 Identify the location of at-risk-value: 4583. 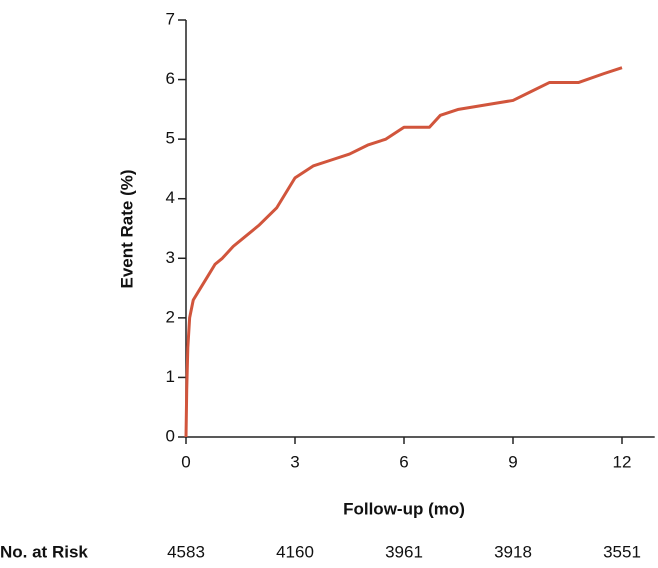
(186, 551).